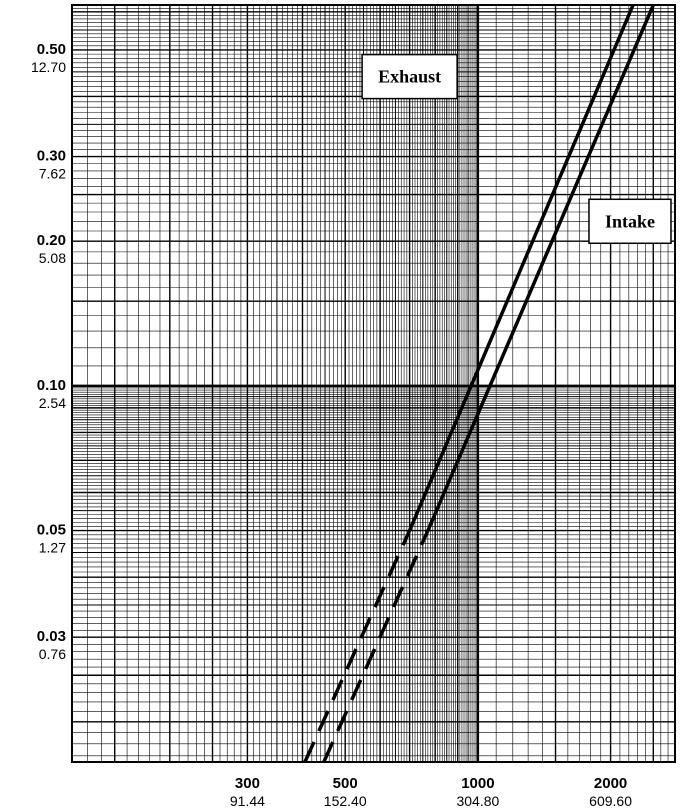 The image size is (683, 812). I want to click on y-tick-label: 0.30, so click(51, 156).